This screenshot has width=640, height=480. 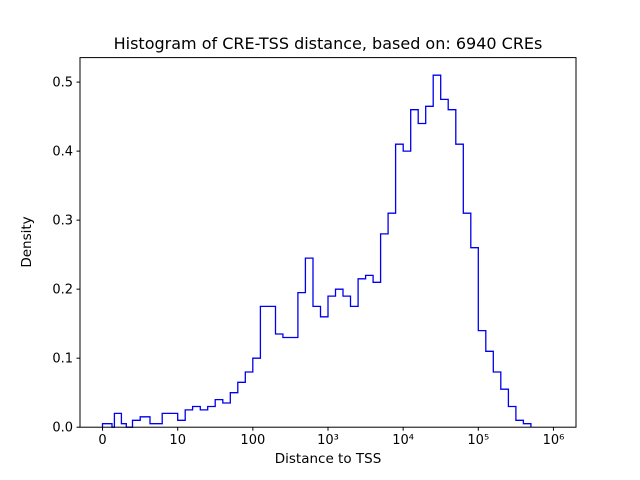 What do you see at coordinates (62, 428) in the screenshot?
I see `y-tick-label: 0.0` at bounding box center [62, 428].